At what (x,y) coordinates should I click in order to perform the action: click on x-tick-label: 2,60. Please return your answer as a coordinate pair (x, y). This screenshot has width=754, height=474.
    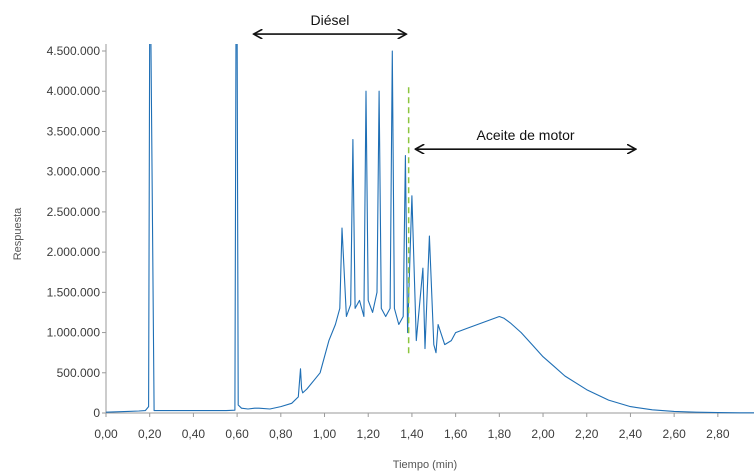
    Looking at the image, I should click on (674, 434).